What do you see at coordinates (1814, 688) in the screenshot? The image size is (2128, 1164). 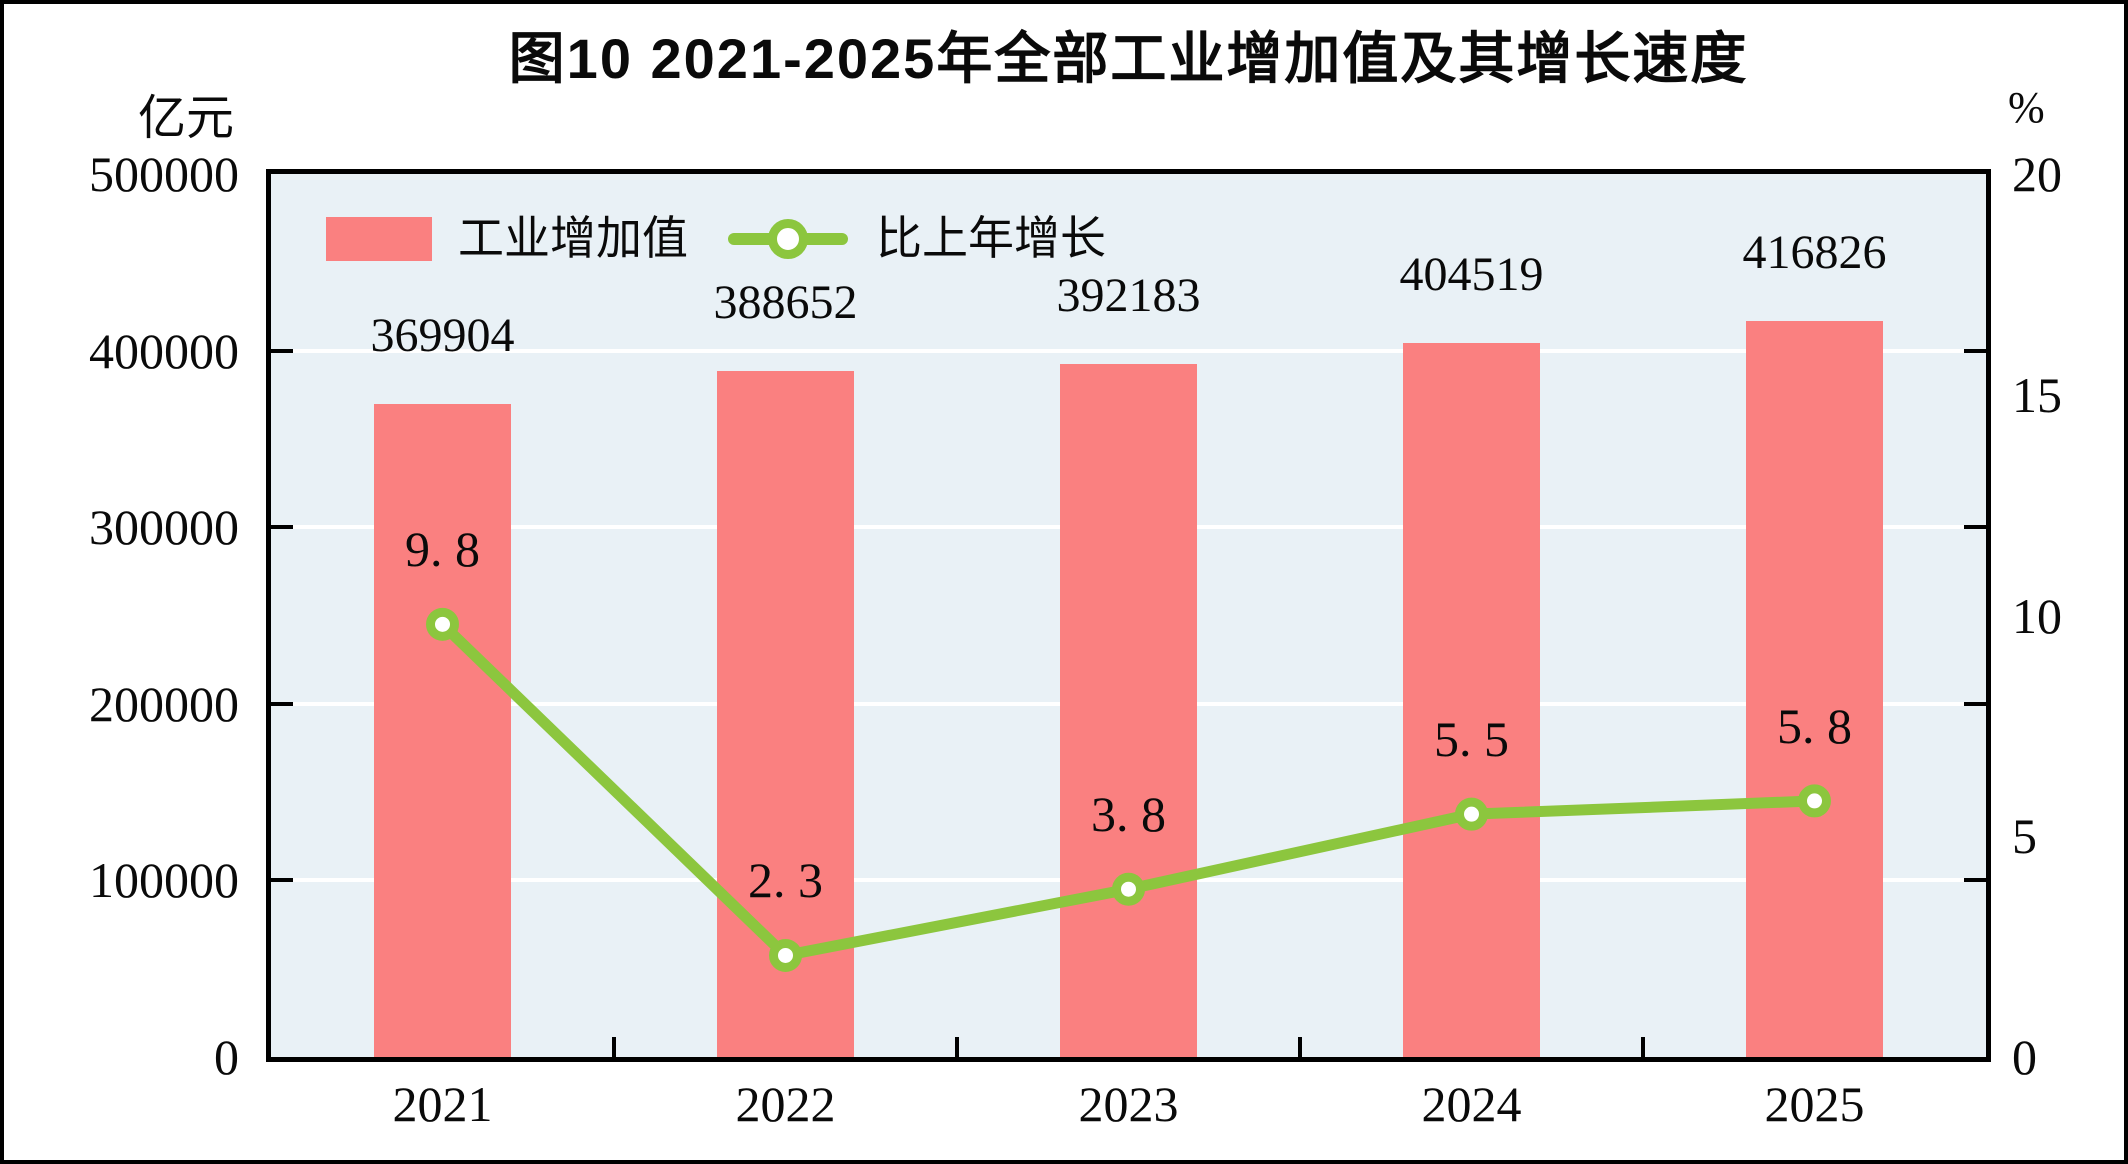 I see `bar-2025` at bounding box center [1814, 688].